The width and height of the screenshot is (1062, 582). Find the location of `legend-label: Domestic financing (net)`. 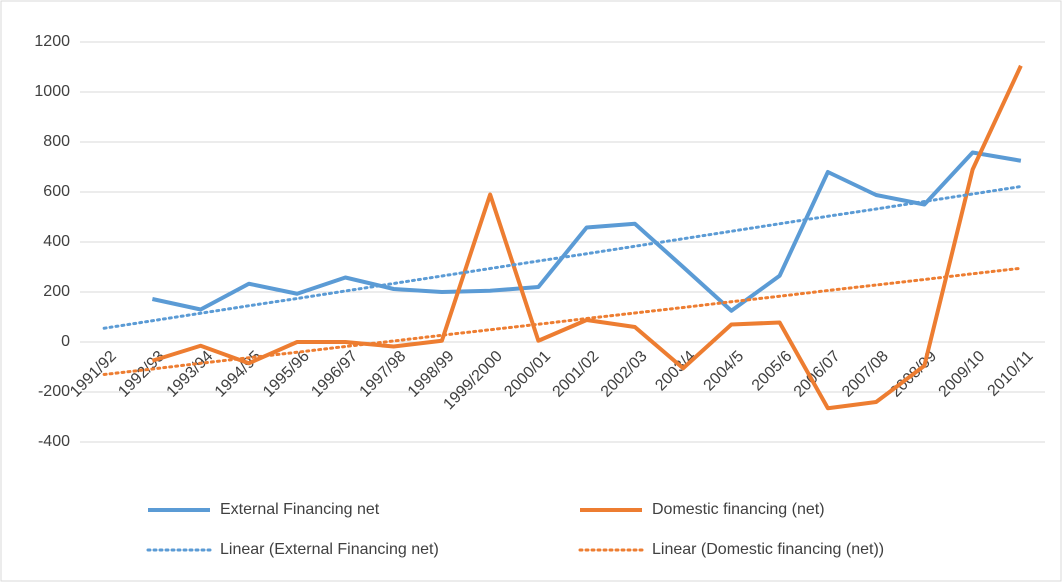

legend-label: Domestic financing (net) is located at coordinates (738, 509).